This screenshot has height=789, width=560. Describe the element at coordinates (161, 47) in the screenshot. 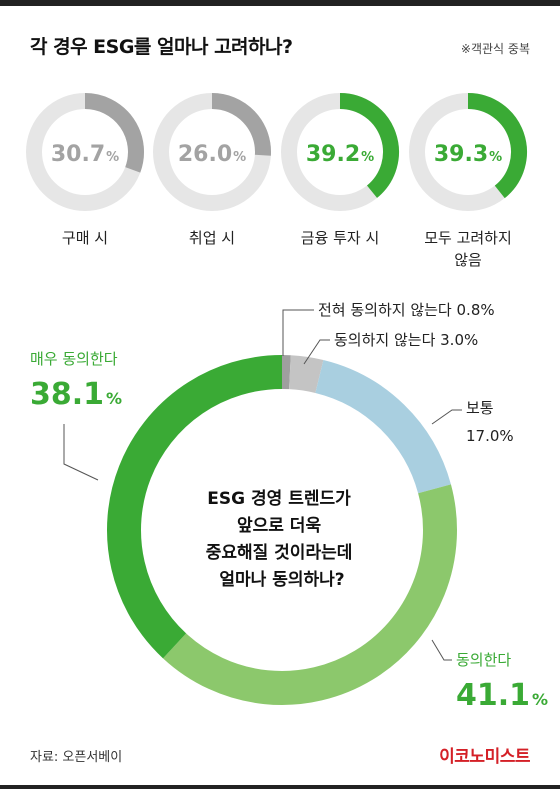

I see `chart-title: 각 경우 ESG를 얼마나 고려하나?` at that location.